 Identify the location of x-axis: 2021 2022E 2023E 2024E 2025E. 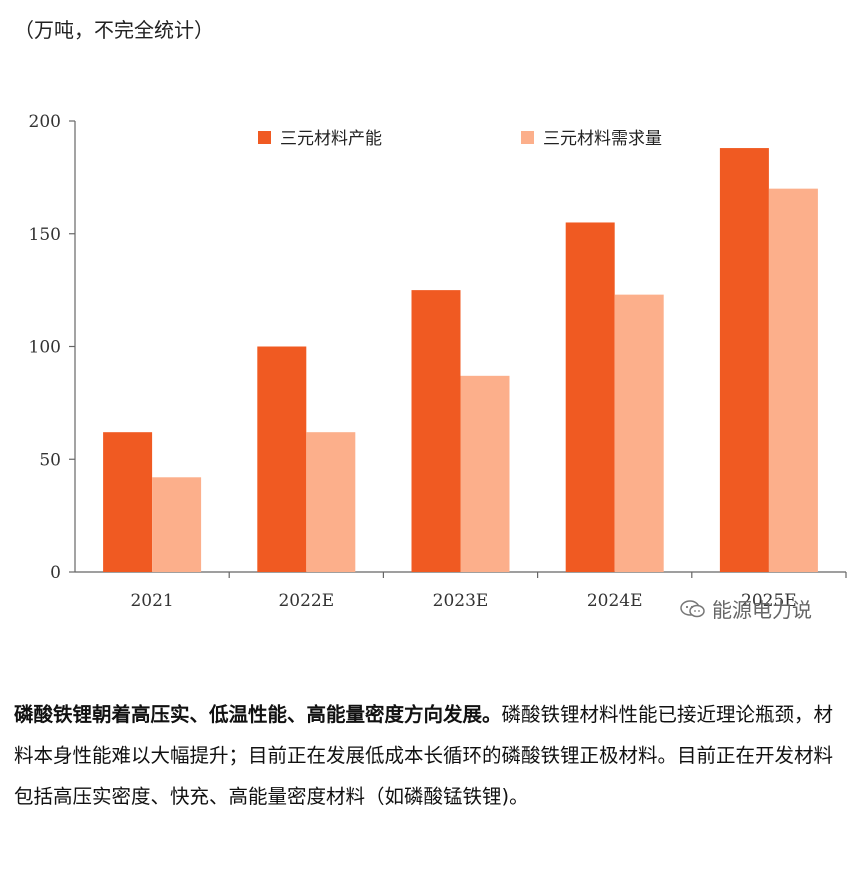
(461, 591).